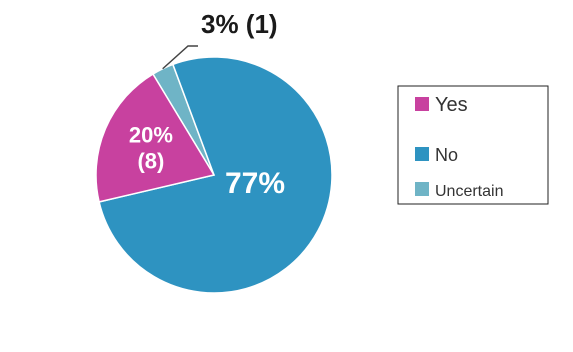 This screenshot has width=573, height=352. I want to click on legend-label-yes: Yes, so click(451, 105).